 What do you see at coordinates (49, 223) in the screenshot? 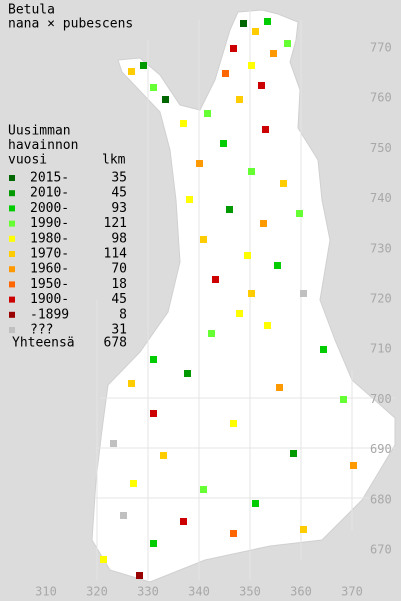
I see `legend-label: 1990-` at bounding box center [49, 223].